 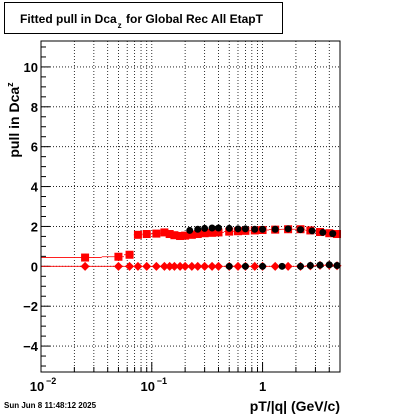 I want to click on chart-title-main: Fitted pull in Dca, so click(x=68, y=19).